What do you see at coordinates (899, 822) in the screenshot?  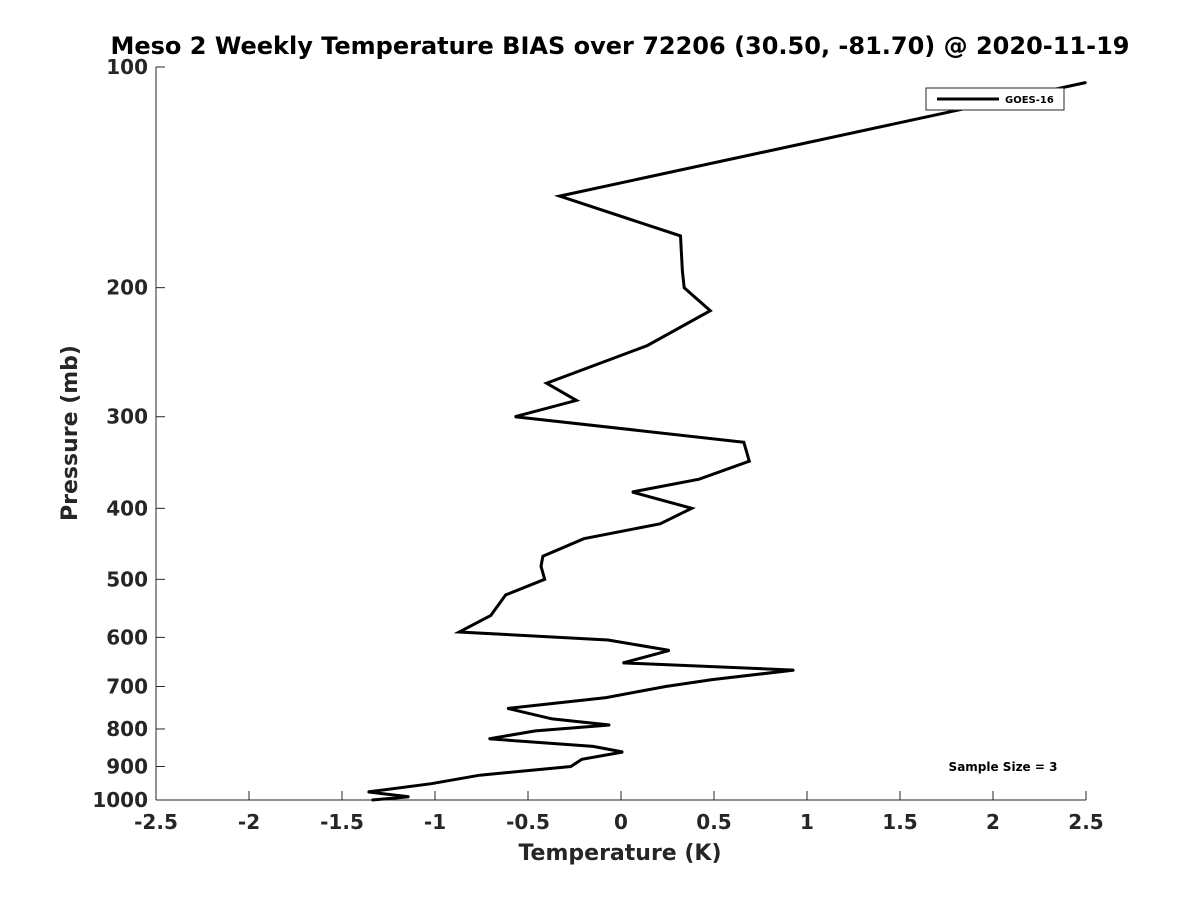 I see `x-tick-label: 1.5` at bounding box center [899, 822].